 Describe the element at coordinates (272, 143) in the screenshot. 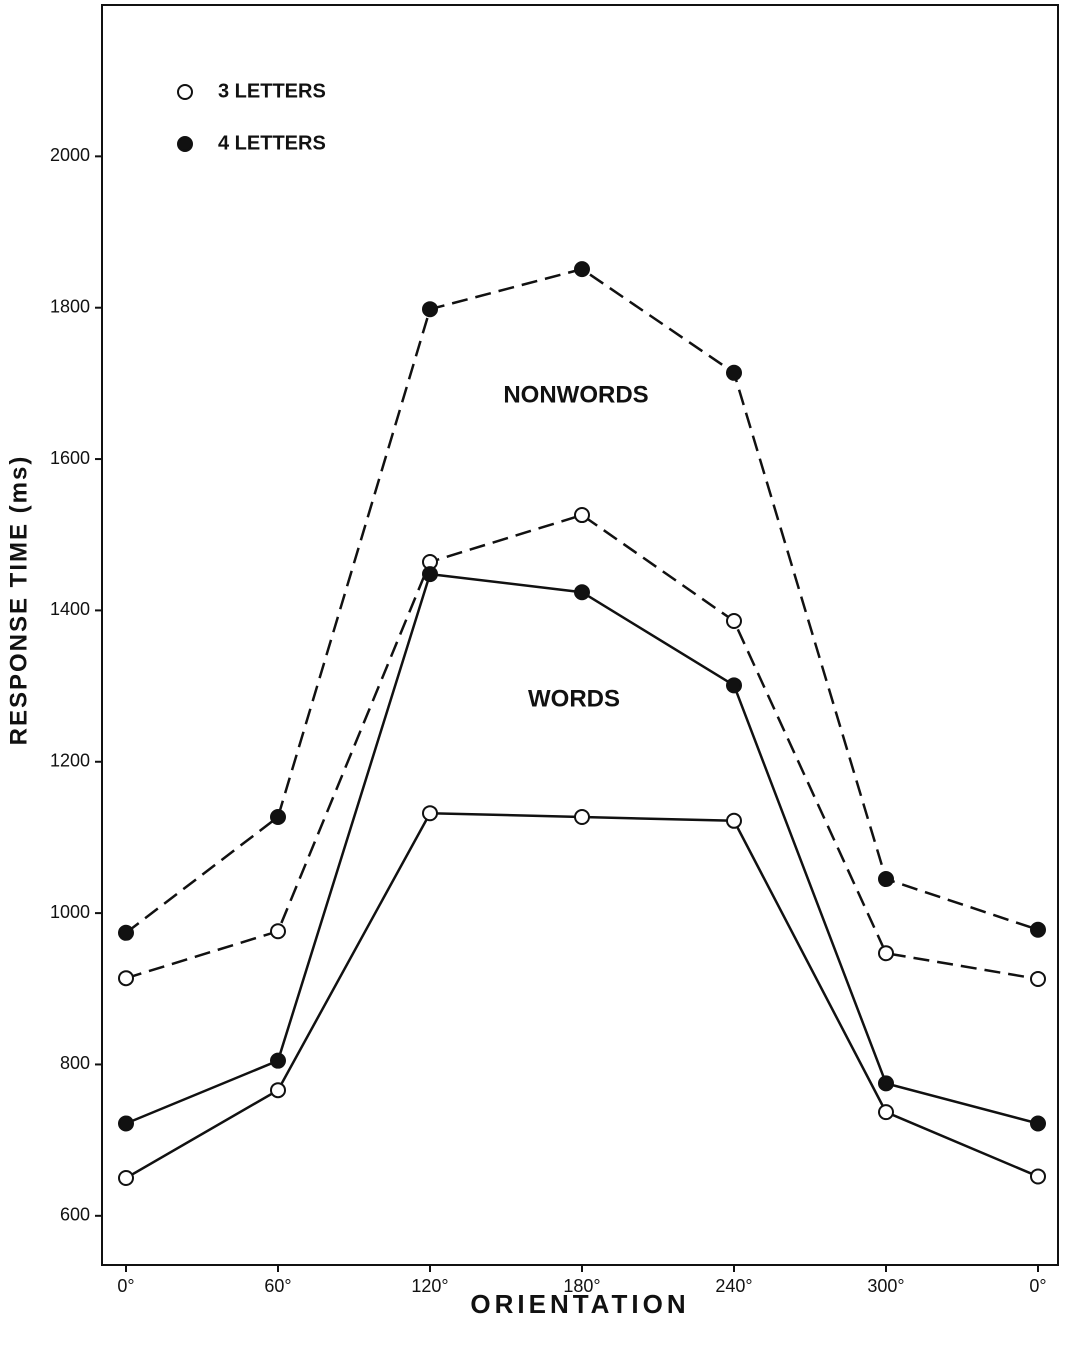

I see `legend-label: 4 LETTERS` at that location.